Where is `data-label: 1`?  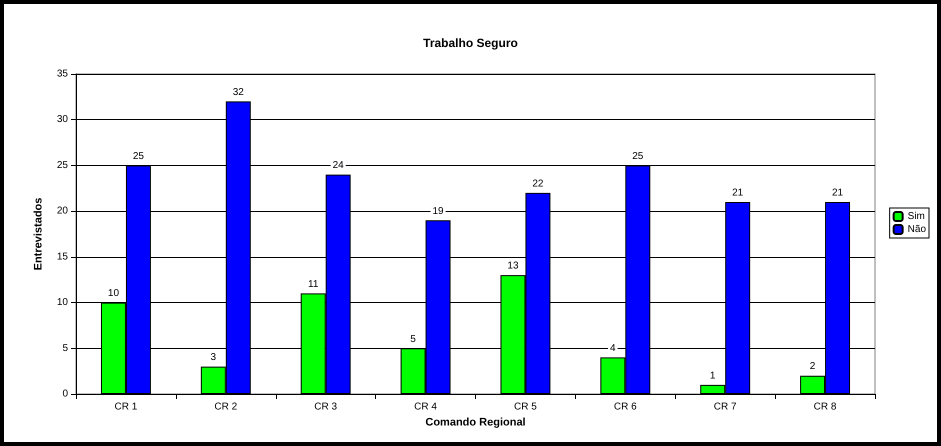 data-label: 1 is located at coordinates (713, 376).